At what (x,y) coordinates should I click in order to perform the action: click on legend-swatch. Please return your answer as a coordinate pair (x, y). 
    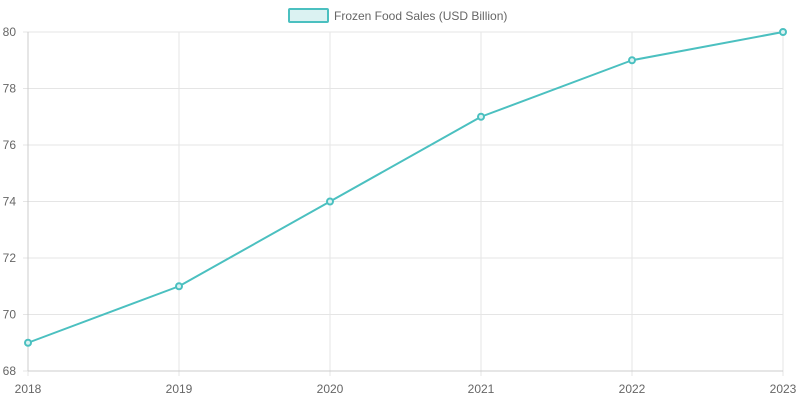
    Looking at the image, I should click on (308, 15).